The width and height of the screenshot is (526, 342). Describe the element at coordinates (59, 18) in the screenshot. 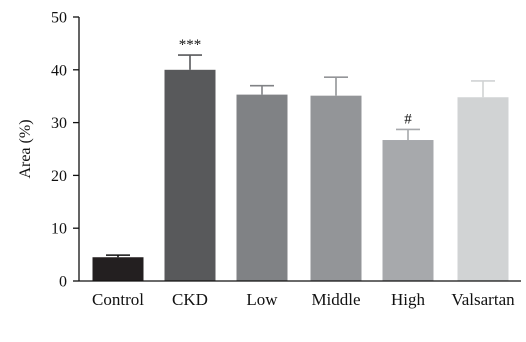

I see `y-tick-label: 50` at that location.